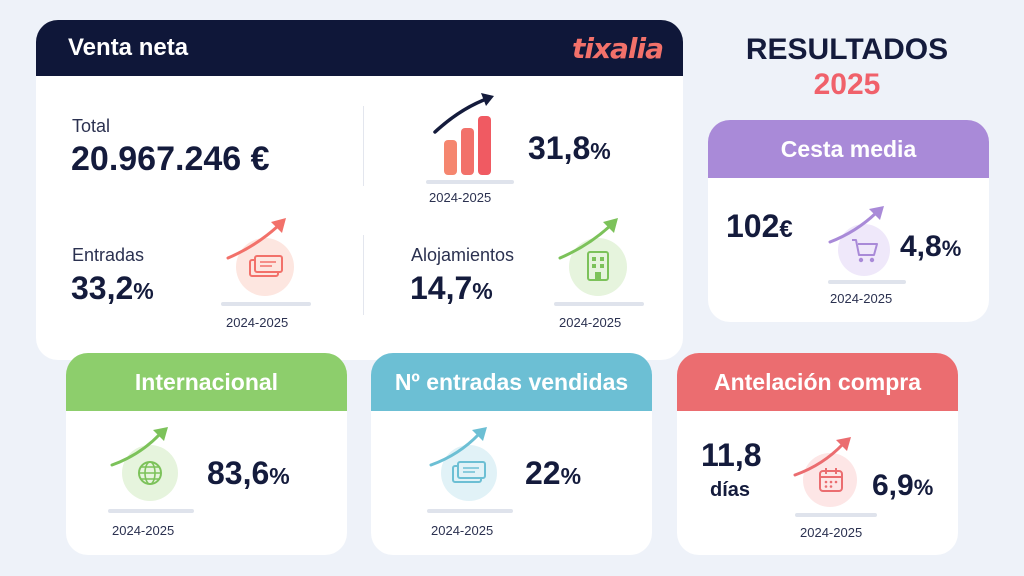  Describe the element at coordinates (482, 291) in the screenshot. I see `alojamientos-unit: %` at that location.